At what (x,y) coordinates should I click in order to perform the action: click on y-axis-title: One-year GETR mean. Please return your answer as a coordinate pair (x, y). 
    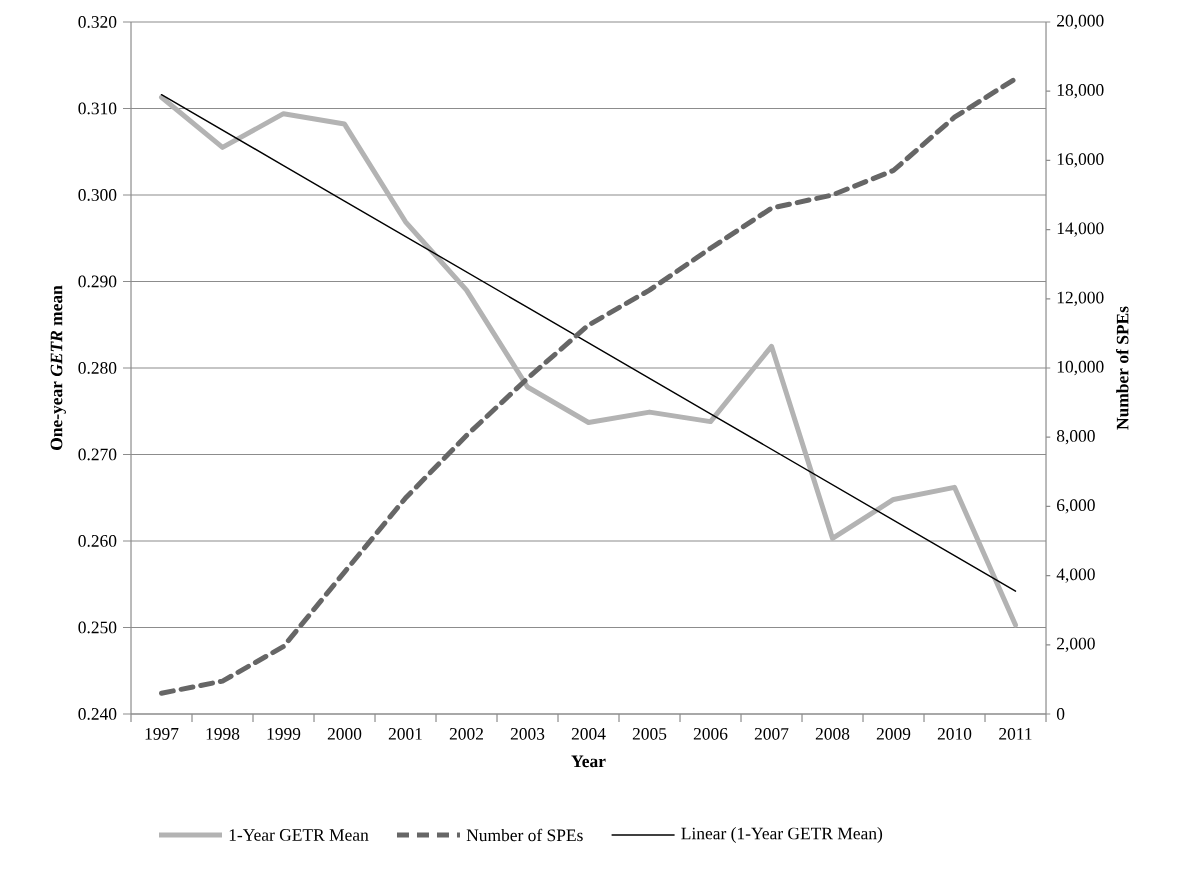
    Looking at the image, I should click on (58, 367).